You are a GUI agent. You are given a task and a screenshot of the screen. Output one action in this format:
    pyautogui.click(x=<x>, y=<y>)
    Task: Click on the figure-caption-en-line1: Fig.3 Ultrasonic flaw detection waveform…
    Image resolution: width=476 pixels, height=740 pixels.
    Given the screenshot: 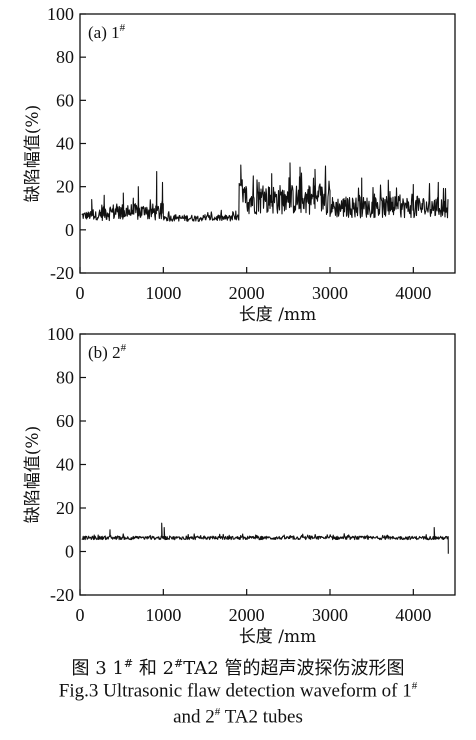 What is the action you would take?
    pyautogui.click(x=238, y=691)
    